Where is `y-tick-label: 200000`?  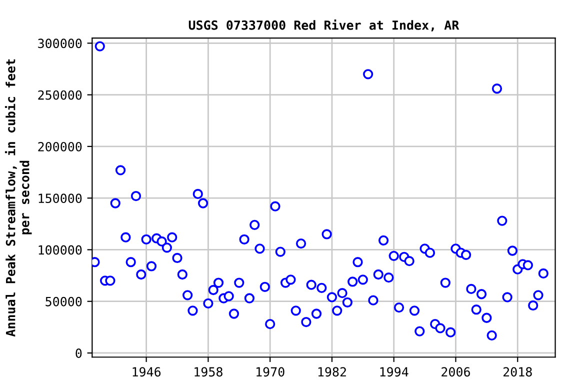
y-tick-label: 200000 is located at coordinates (60, 147).